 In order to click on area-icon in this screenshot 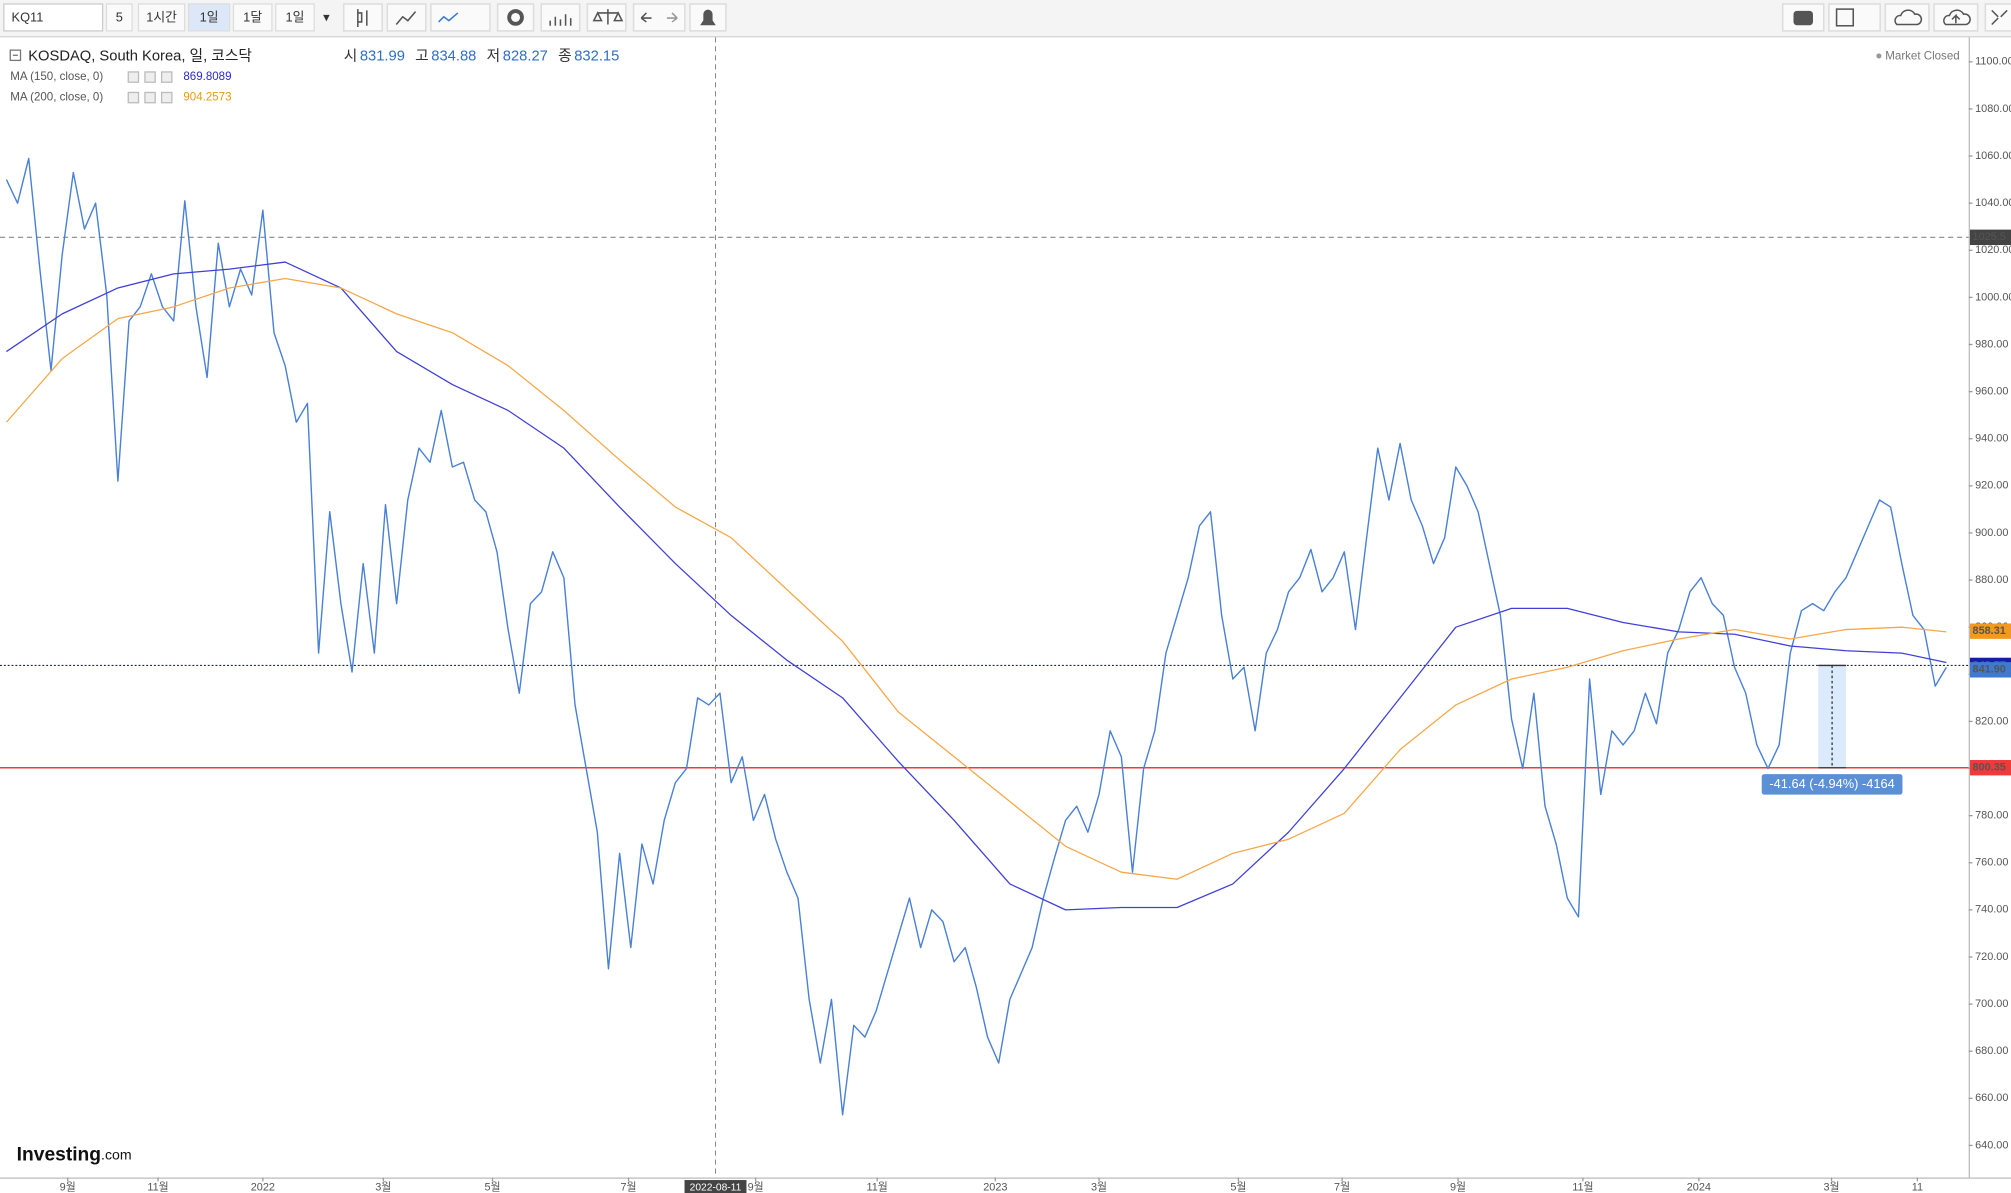, I will do `click(406, 18)`.